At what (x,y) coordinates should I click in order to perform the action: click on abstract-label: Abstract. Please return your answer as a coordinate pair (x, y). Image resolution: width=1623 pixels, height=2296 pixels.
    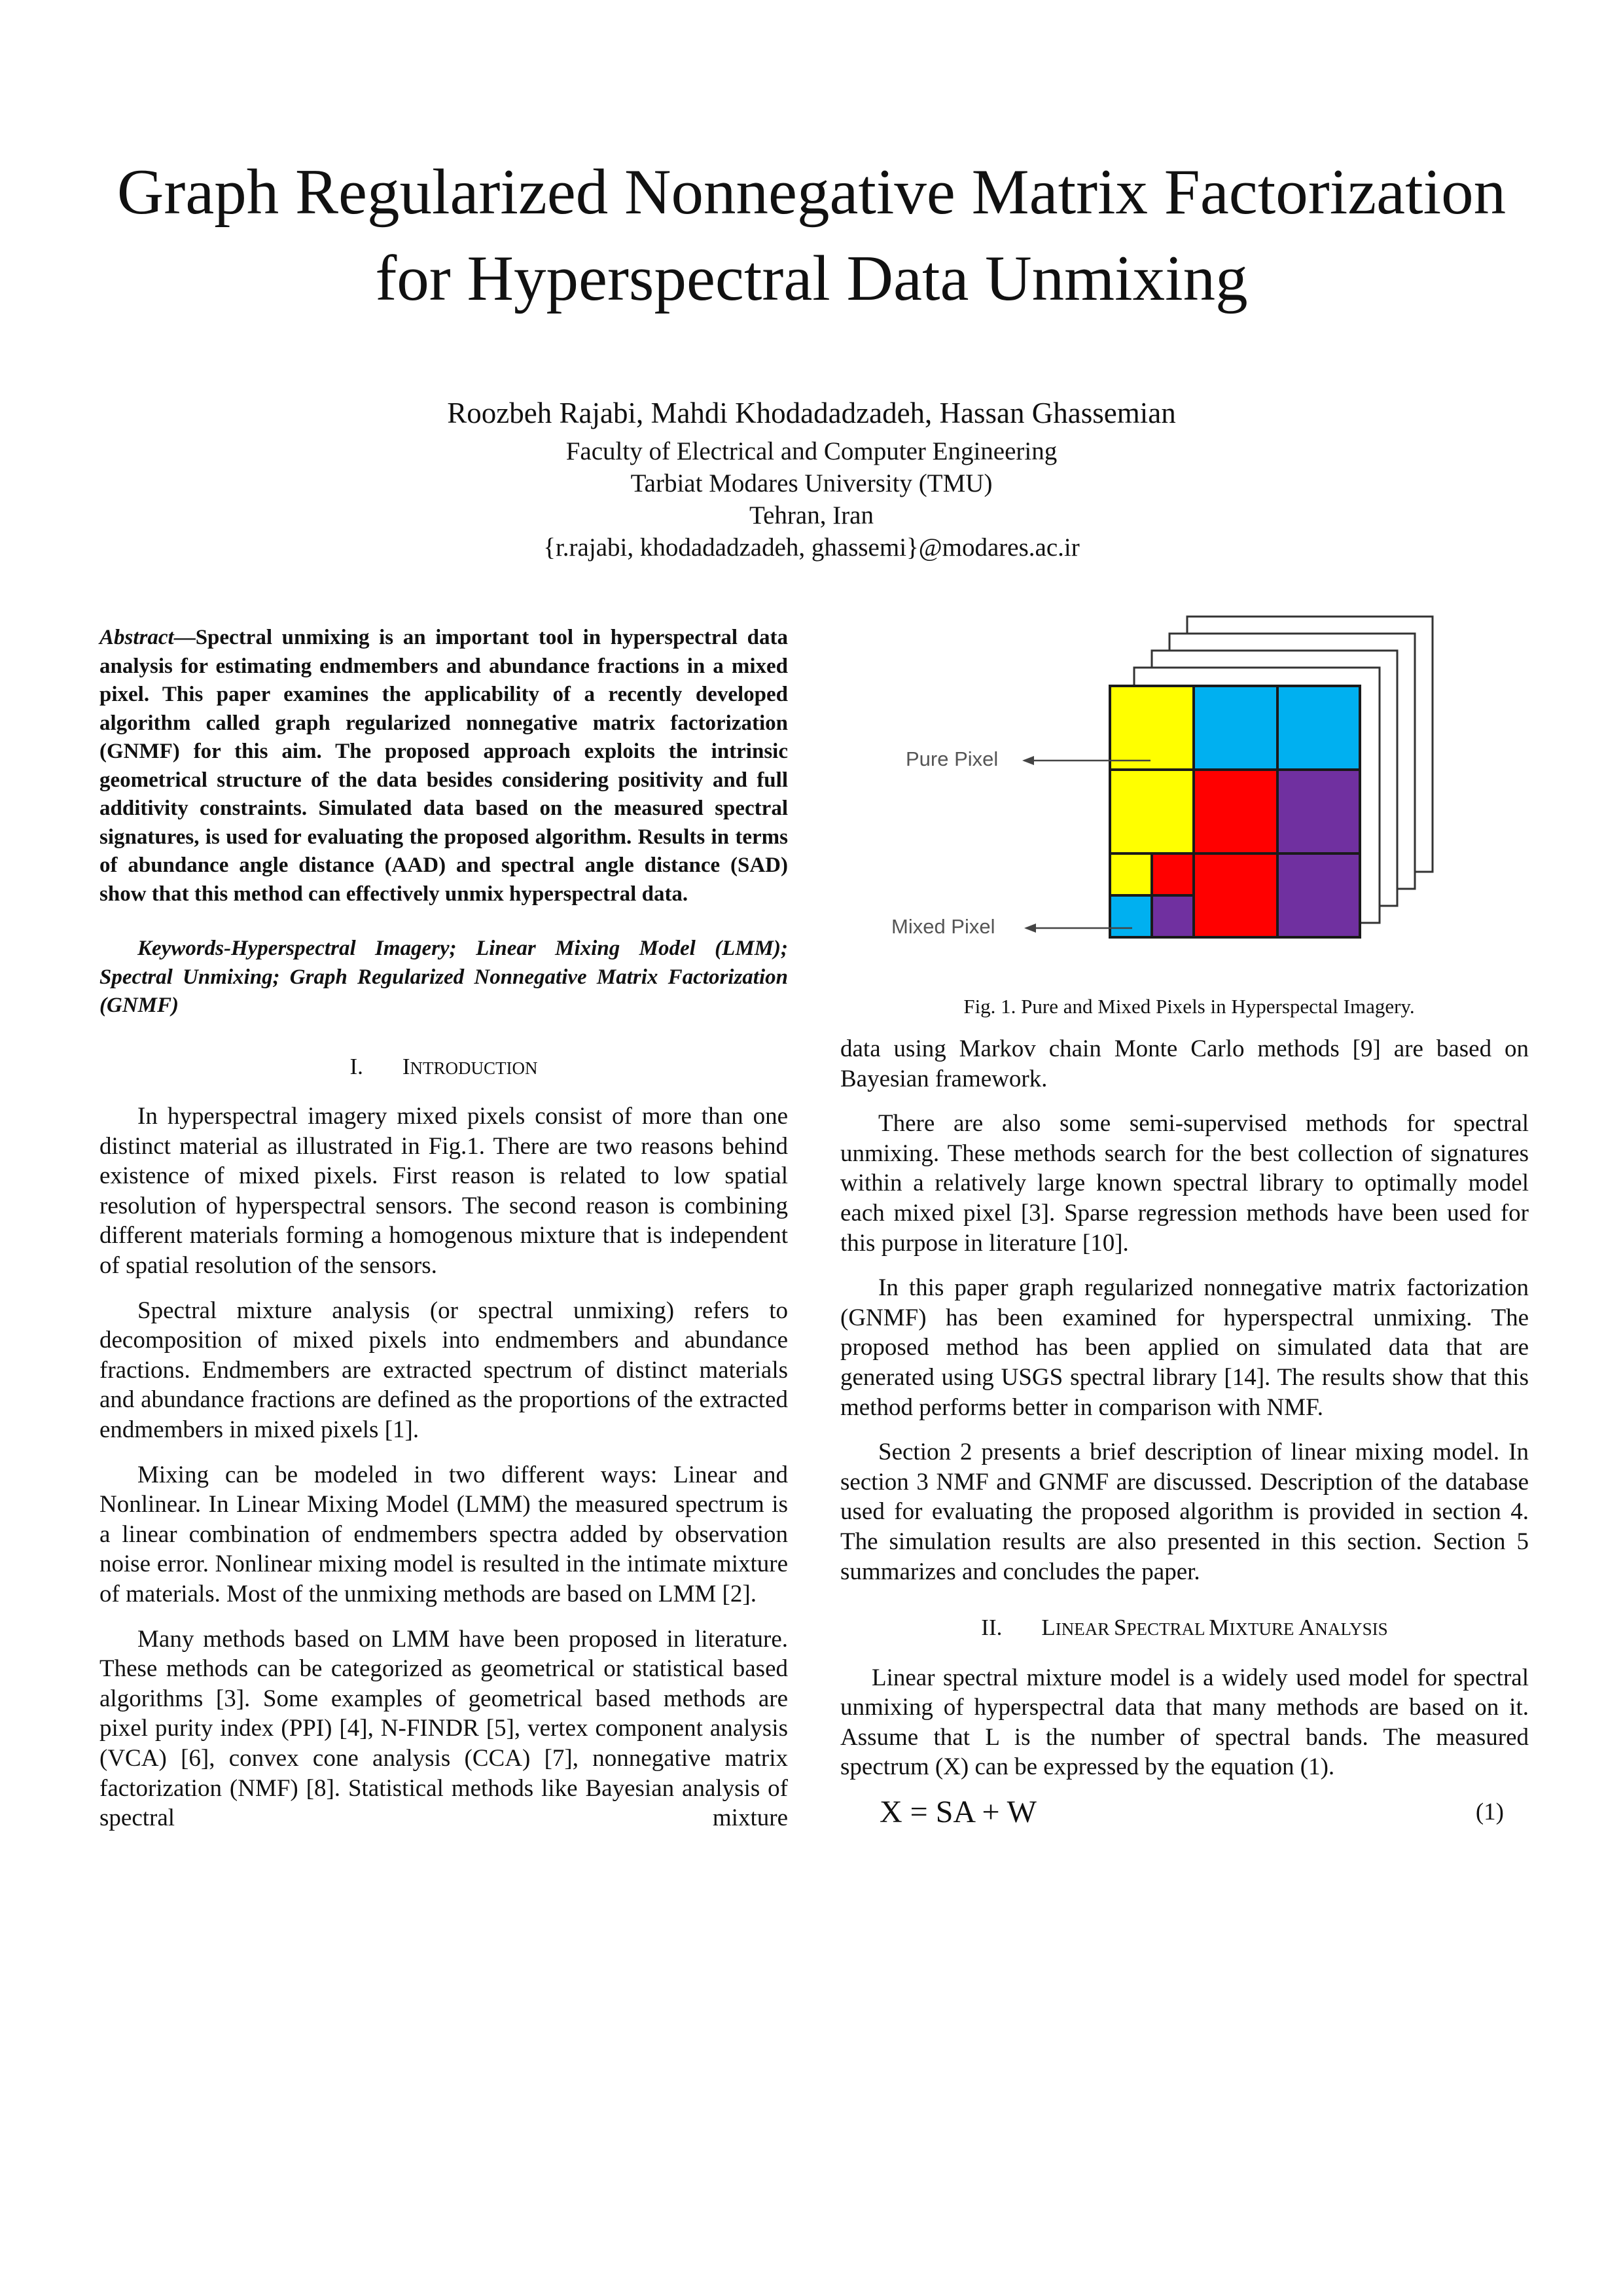
    Looking at the image, I should click on (136, 637).